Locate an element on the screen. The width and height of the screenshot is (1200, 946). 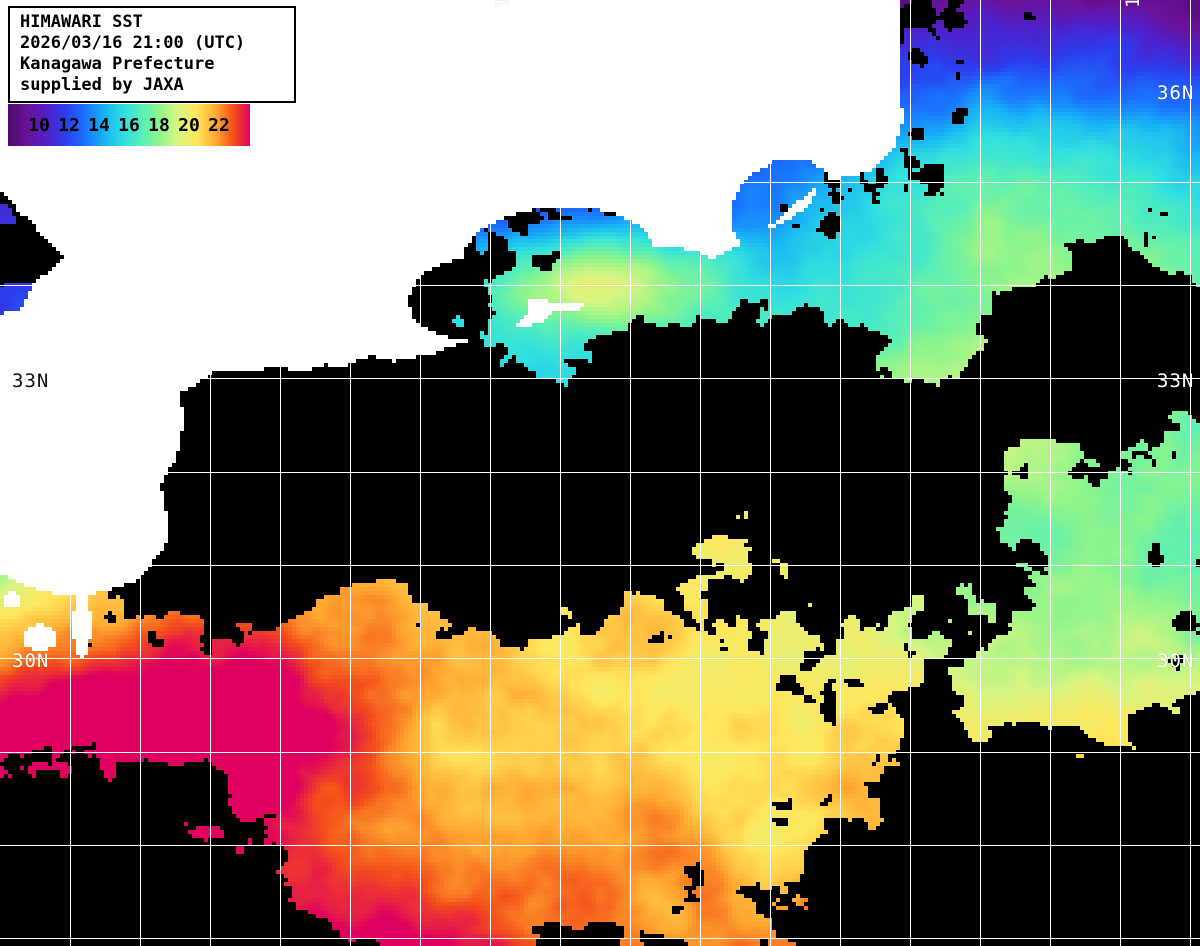
colorbar-tick-labels: 10 12 14 16 18 20 22 is located at coordinates (129, 125).